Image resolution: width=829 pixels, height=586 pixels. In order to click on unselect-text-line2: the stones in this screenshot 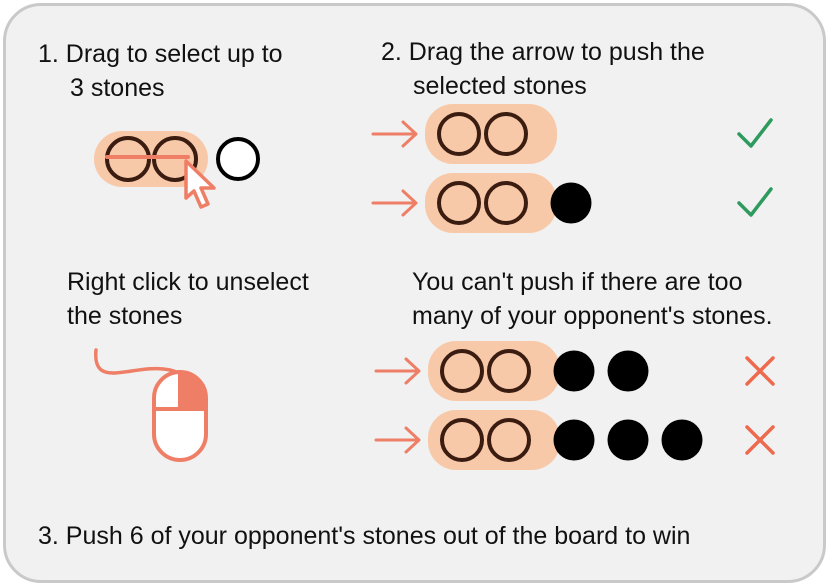, I will do `click(125, 316)`.